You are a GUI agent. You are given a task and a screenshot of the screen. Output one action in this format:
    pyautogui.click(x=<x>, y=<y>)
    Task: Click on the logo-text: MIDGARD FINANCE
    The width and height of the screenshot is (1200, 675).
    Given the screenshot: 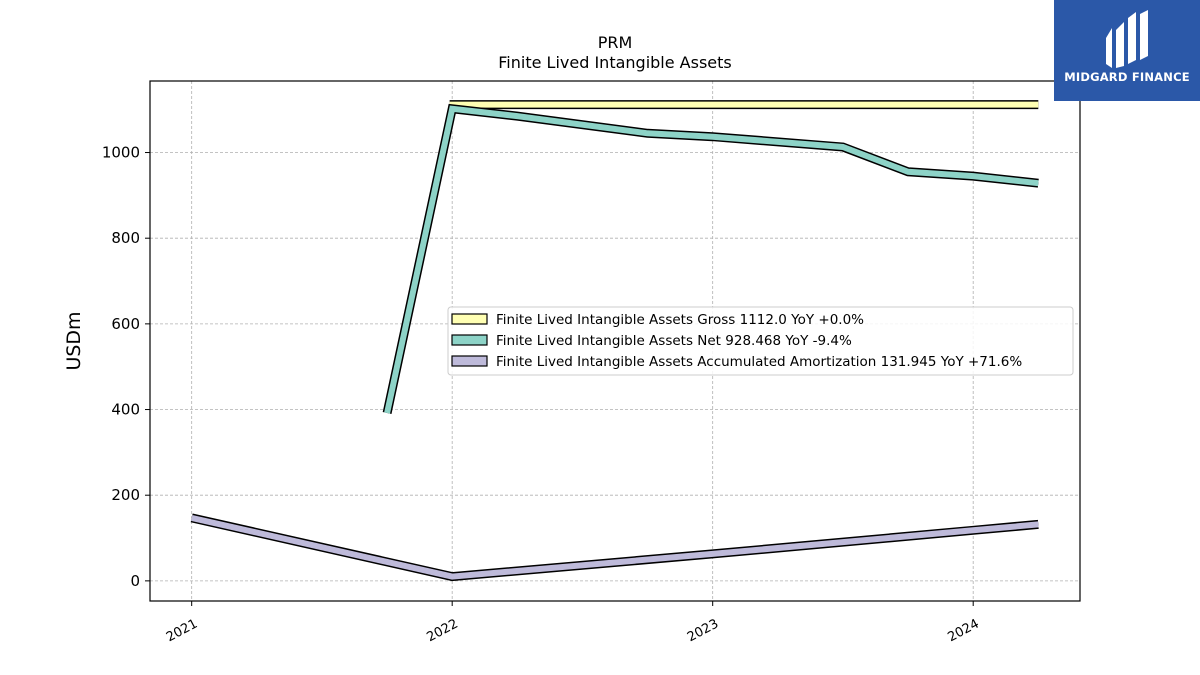 What is the action you would take?
    pyautogui.click(x=1127, y=77)
    